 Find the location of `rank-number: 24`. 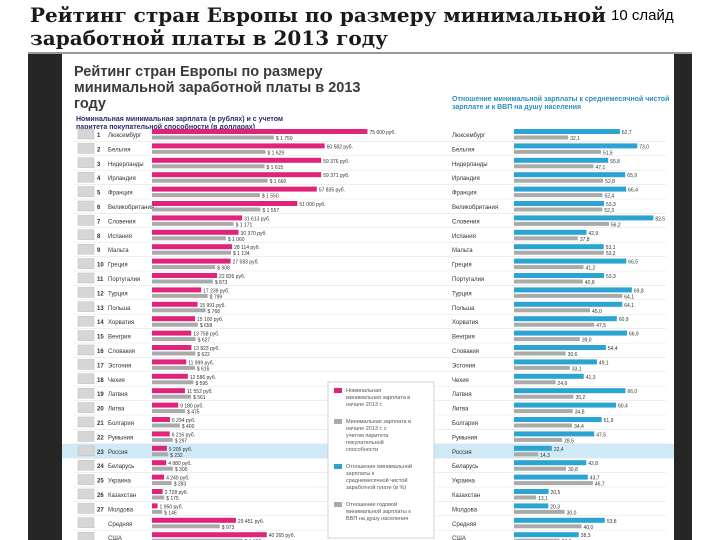

rank-number: 24 is located at coordinates (100, 467).